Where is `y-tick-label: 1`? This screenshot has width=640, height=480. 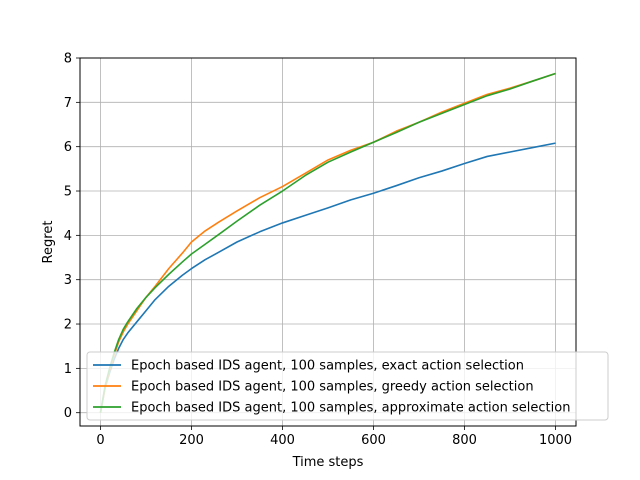
y-tick-label: 1 is located at coordinates (68, 369).